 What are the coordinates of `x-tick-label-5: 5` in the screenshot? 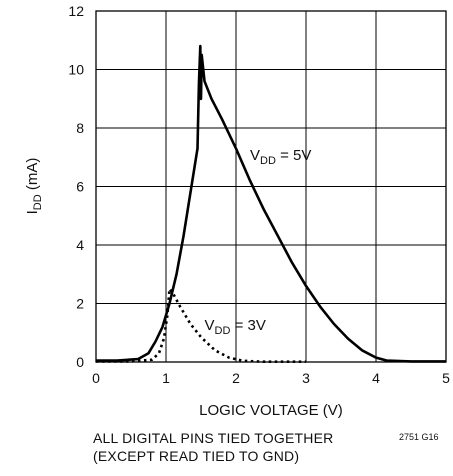 It's located at (446, 378).